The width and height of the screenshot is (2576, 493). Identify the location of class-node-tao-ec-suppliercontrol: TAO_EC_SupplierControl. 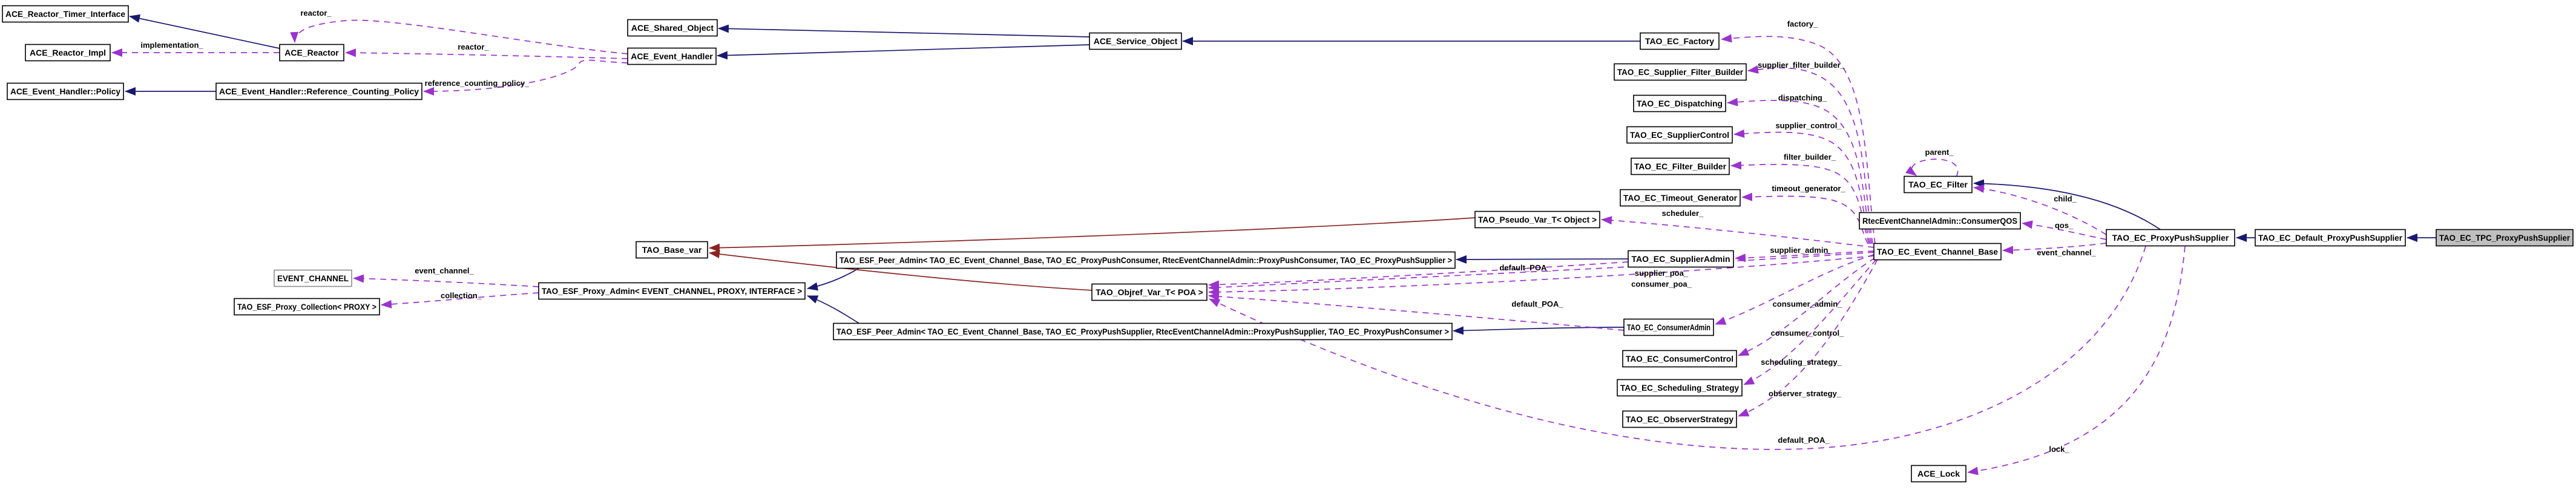
(1680, 135).